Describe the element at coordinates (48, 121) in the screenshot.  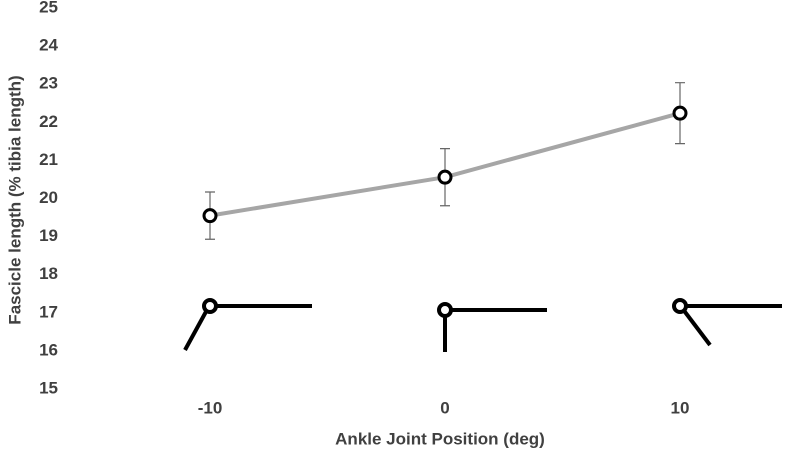
I see `y-tick-label: 22` at that location.